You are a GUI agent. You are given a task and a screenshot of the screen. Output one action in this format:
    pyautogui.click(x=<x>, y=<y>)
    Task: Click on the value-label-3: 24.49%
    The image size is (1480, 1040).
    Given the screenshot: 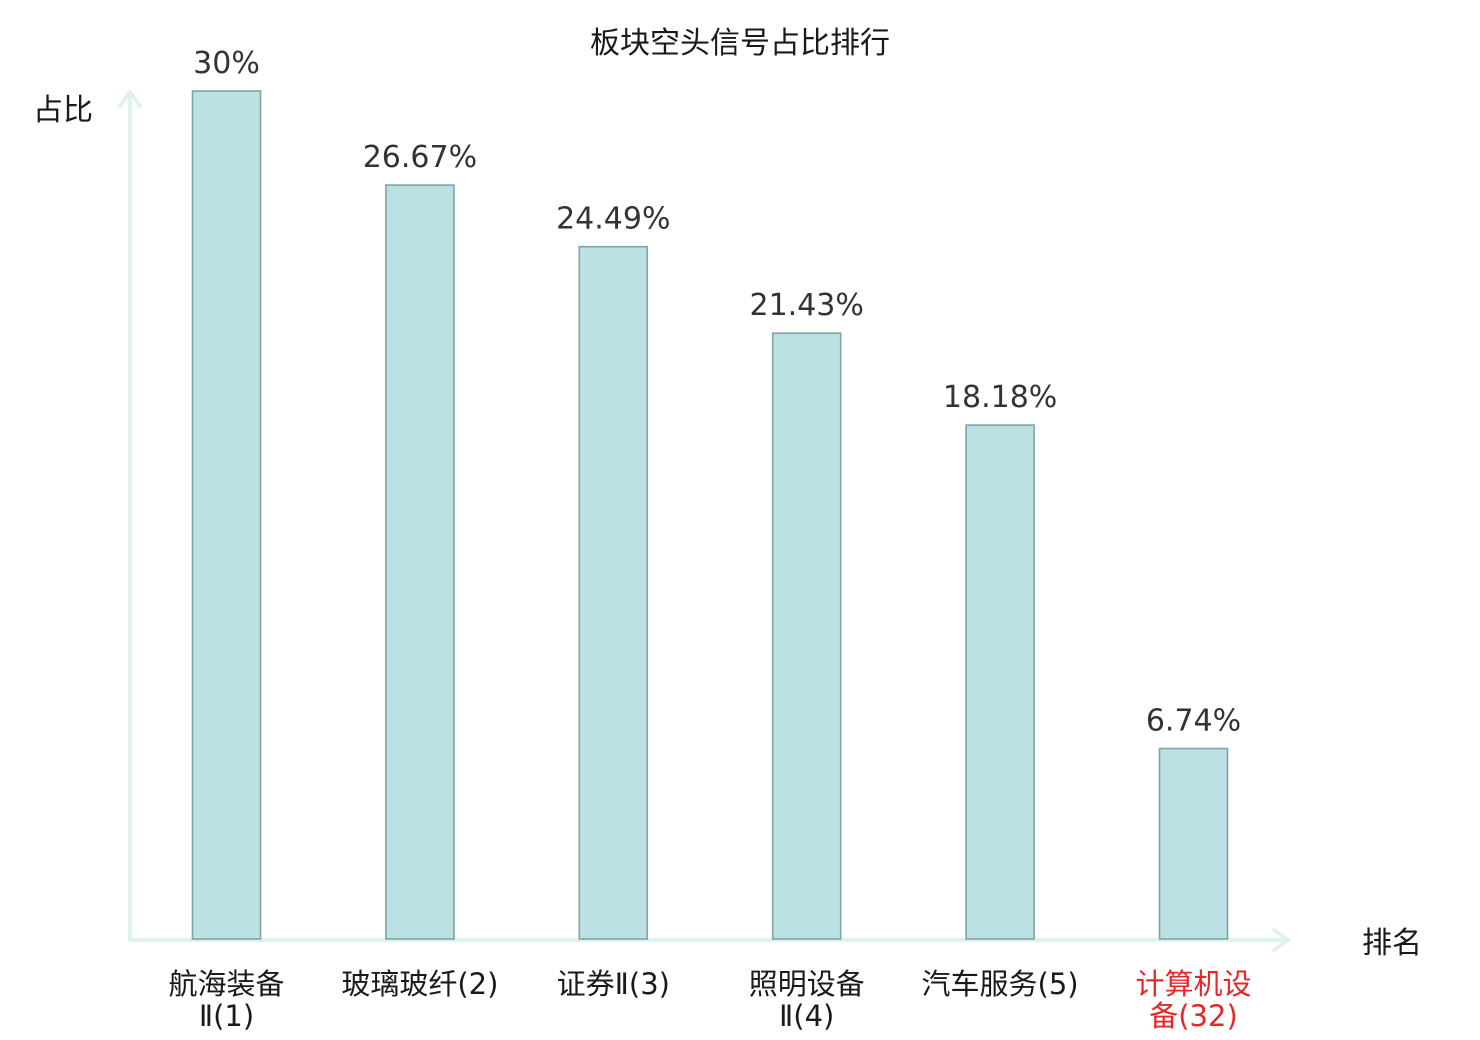 What is the action you would take?
    pyautogui.click(x=613, y=219)
    